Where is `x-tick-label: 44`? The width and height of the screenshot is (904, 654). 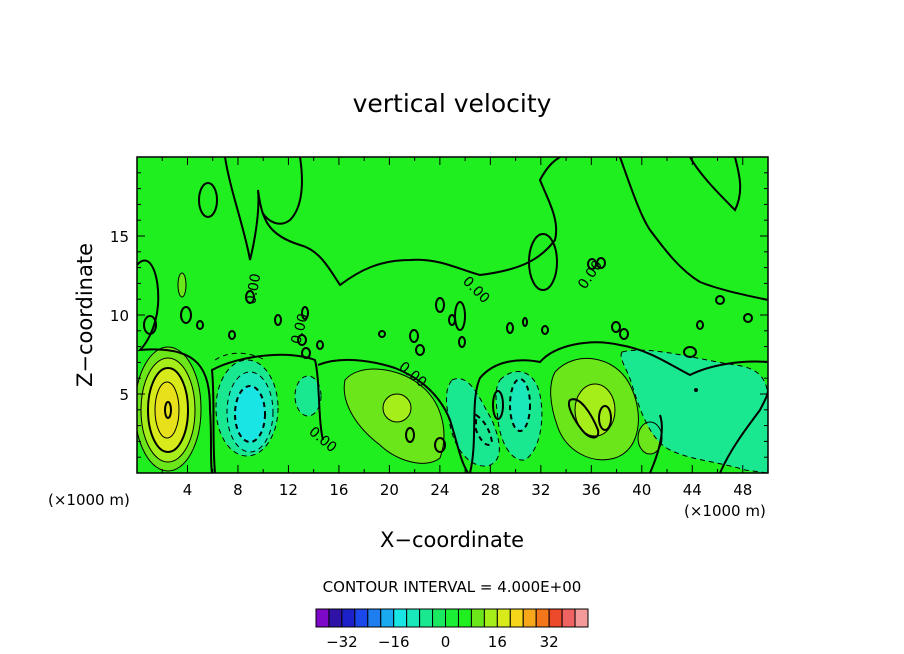
x-tick-label: 44 is located at coordinates (692, 490).